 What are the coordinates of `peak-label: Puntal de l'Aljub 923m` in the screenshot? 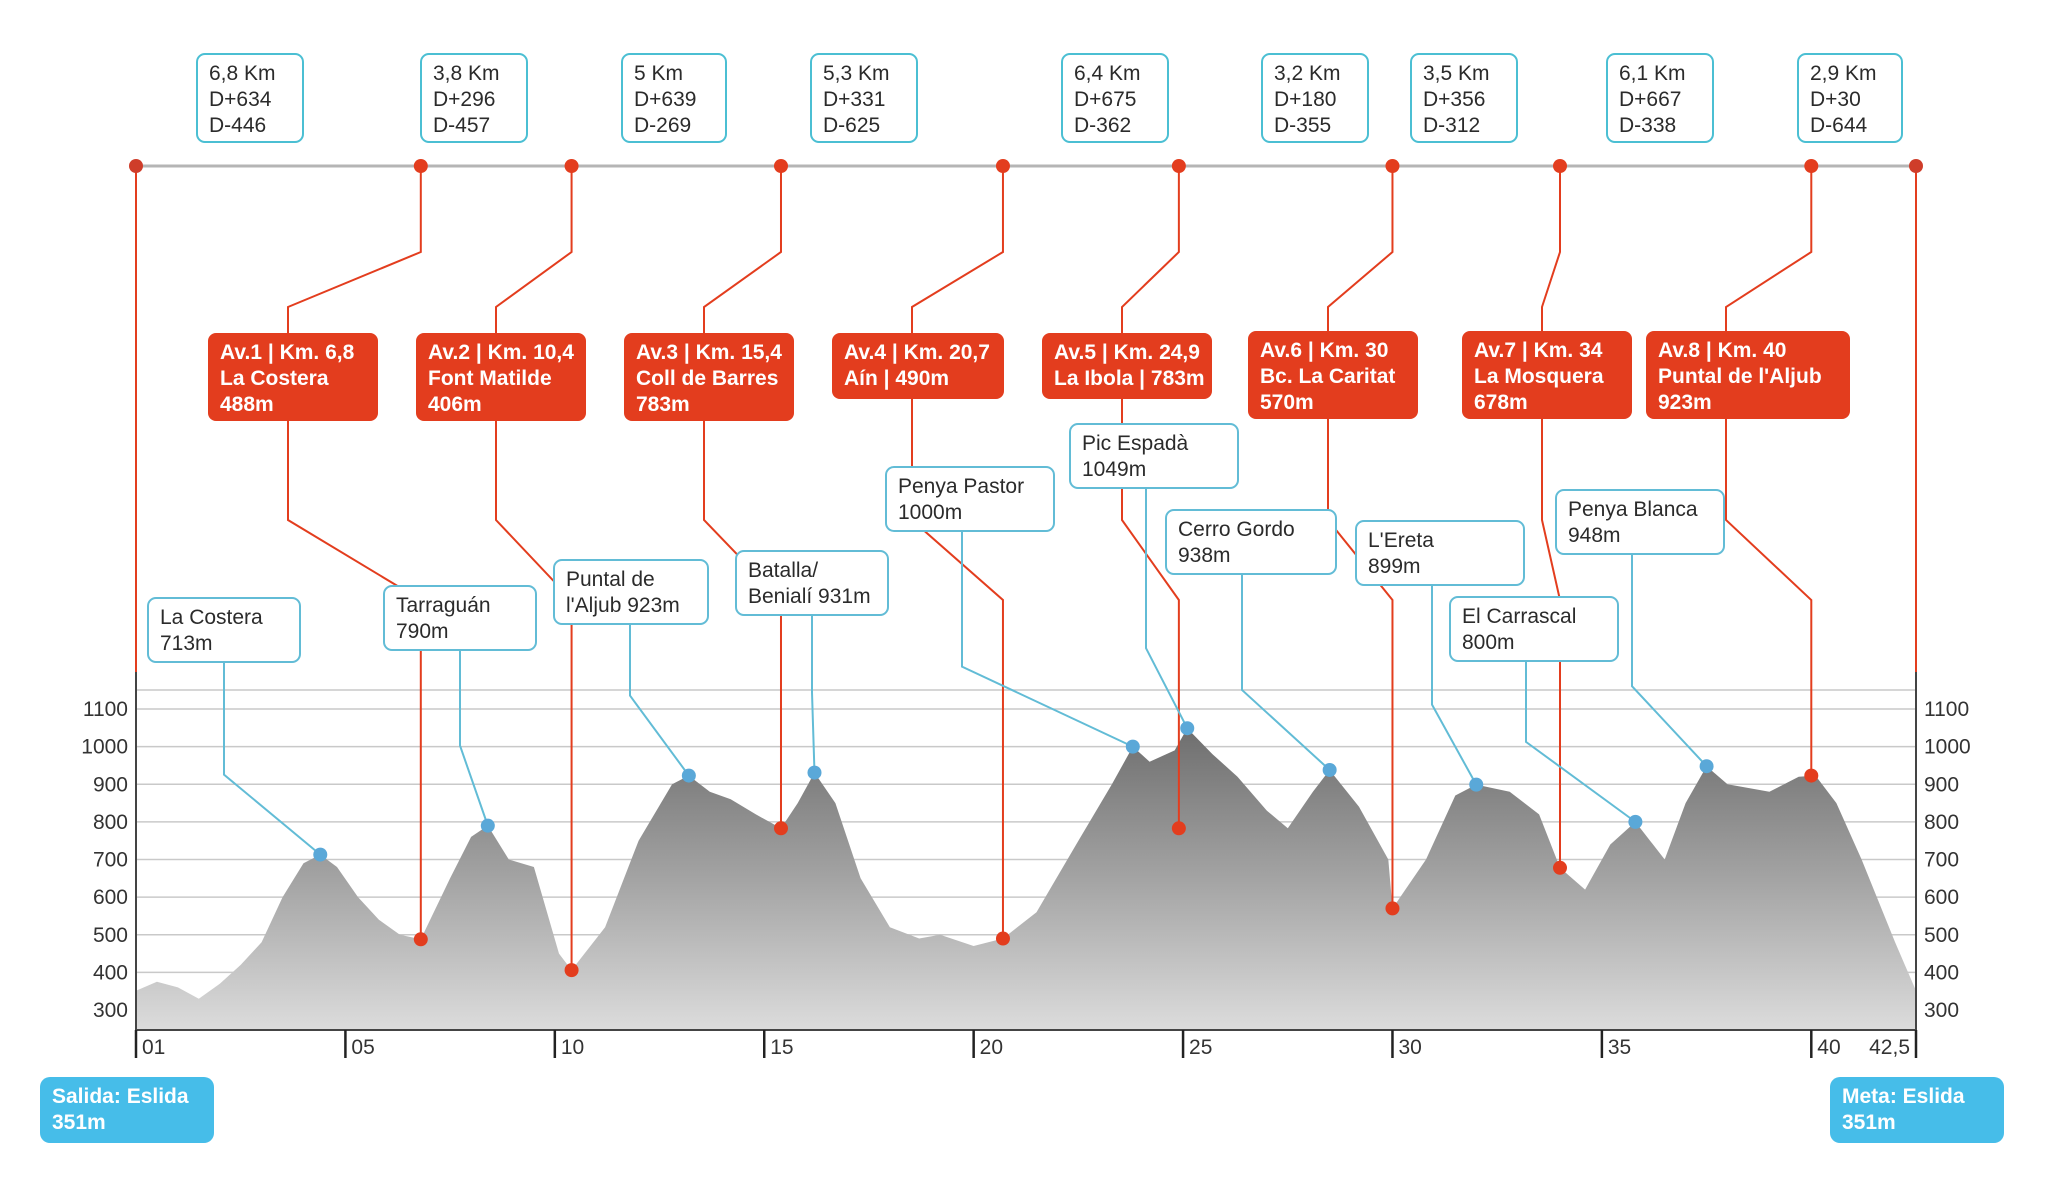 It's located at (631, 671).